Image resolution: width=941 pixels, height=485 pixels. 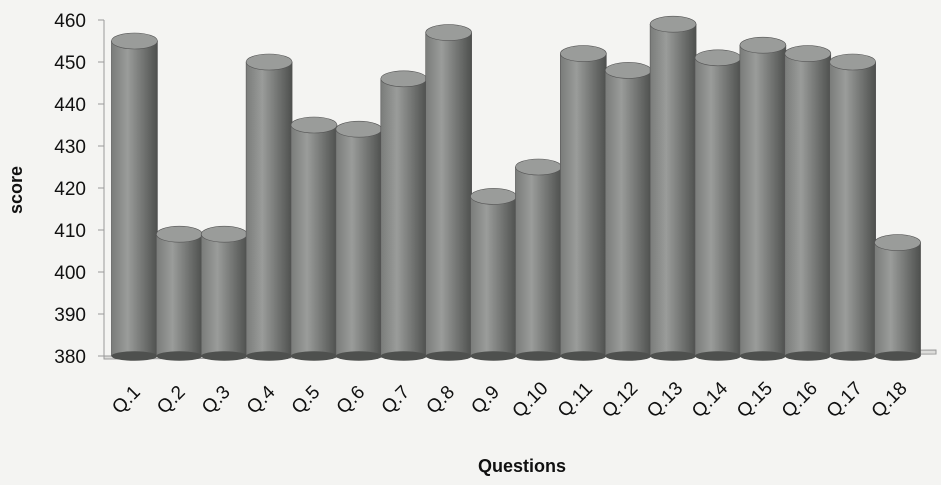 What do you see at coordinates (70, 63) in the screenshot?
I see `y-tick-label: 450` at bounding box center [70, 63].